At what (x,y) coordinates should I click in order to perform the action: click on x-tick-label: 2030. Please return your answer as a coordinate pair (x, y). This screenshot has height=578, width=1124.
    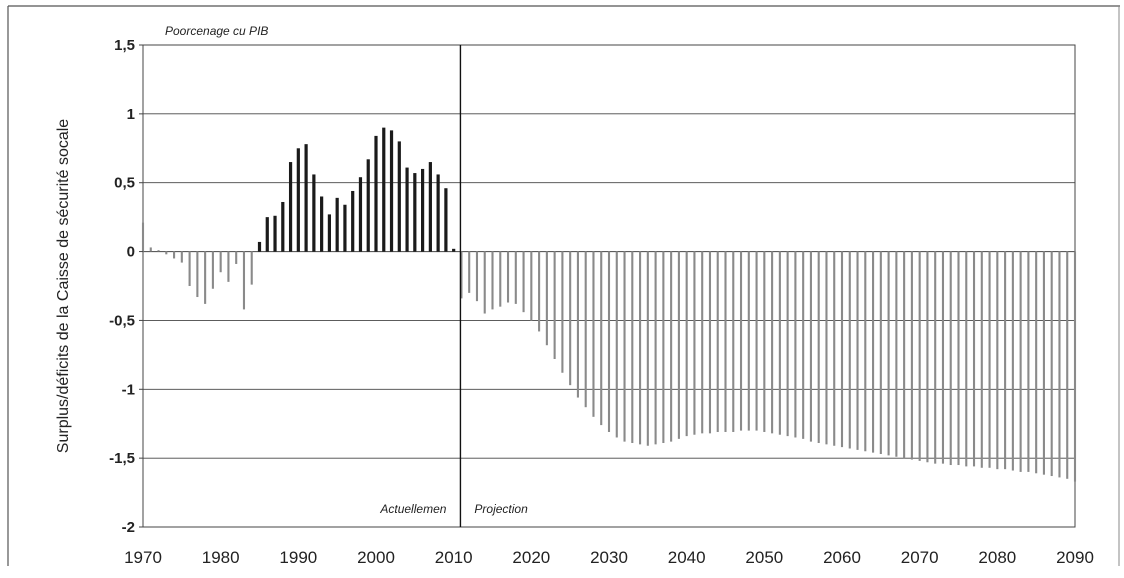
    Looking at the image, I should click on (609, 557).